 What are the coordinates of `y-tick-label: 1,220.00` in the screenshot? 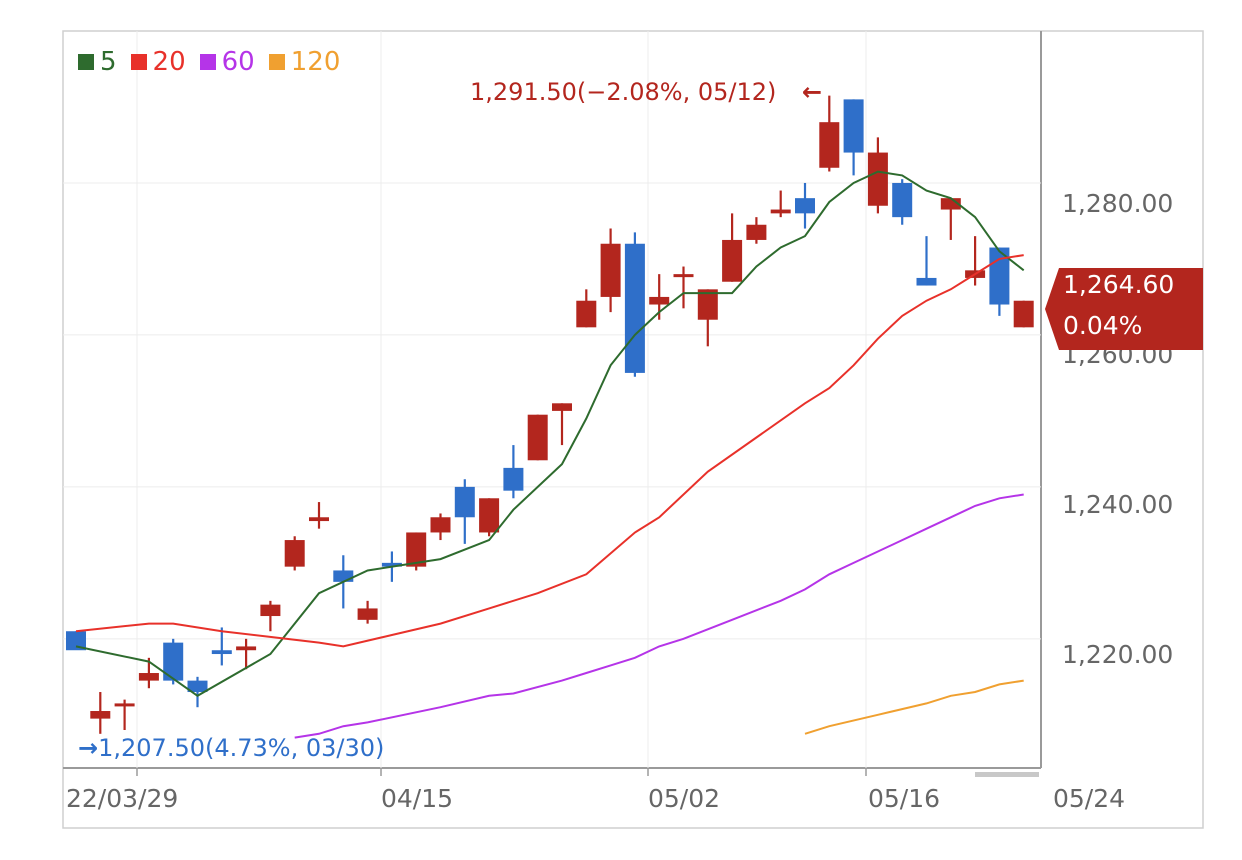 It's located at (1118, 654).